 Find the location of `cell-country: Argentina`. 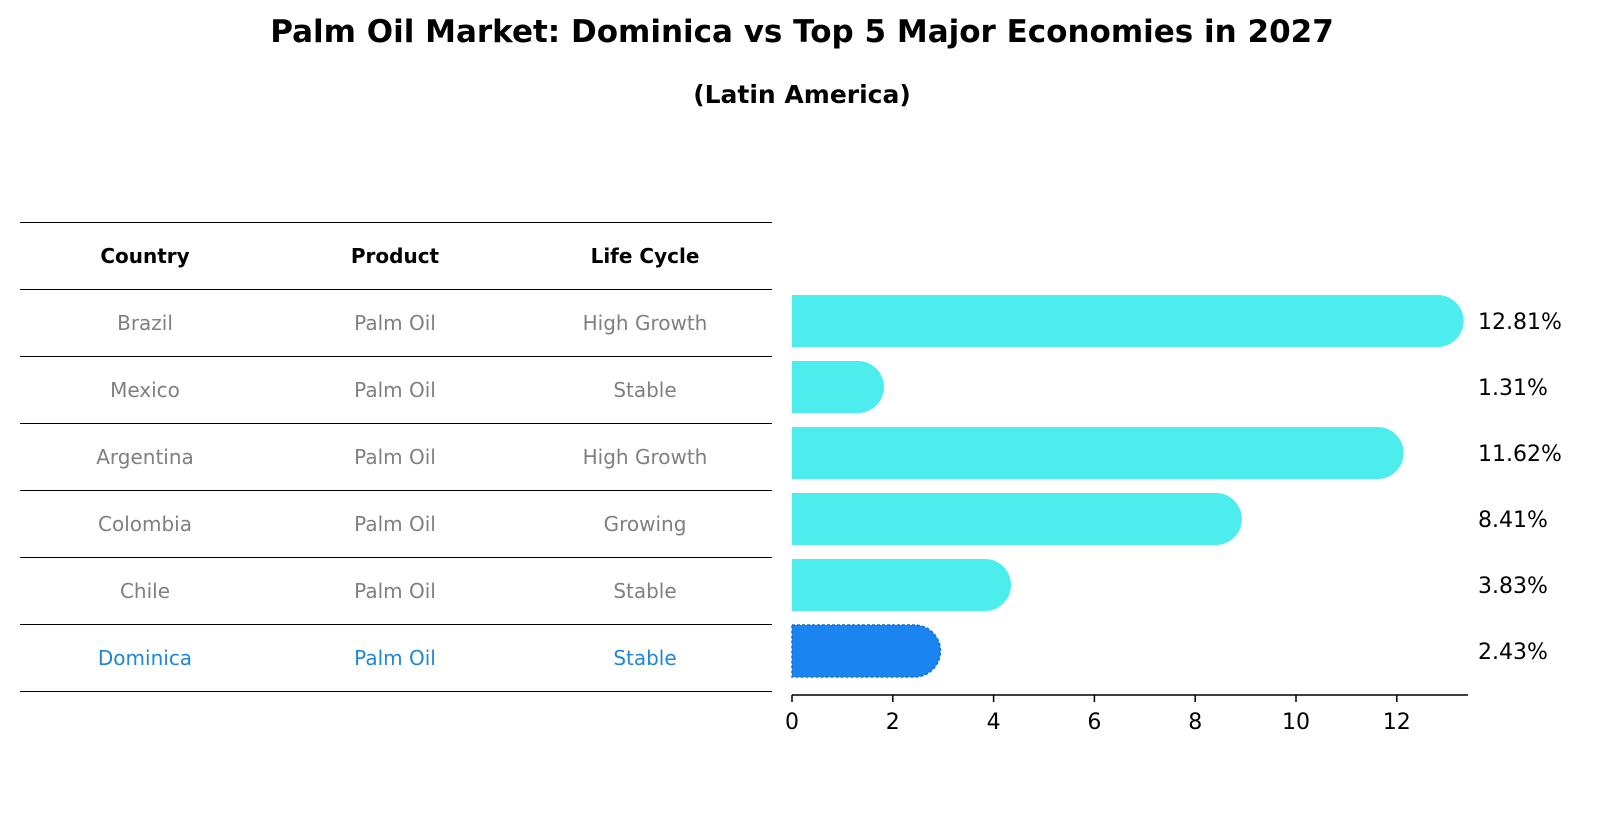

cell-country: Argentina is located at coordinates (145, 457).